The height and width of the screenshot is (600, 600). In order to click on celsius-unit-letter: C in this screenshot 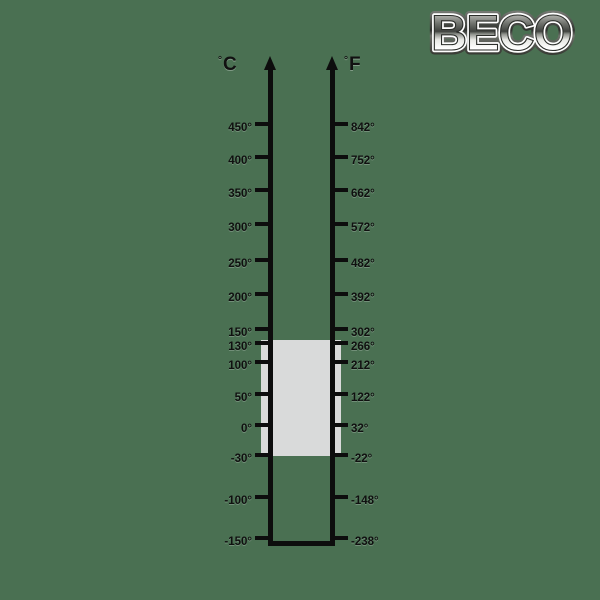, I will do `click(230, 64)`.